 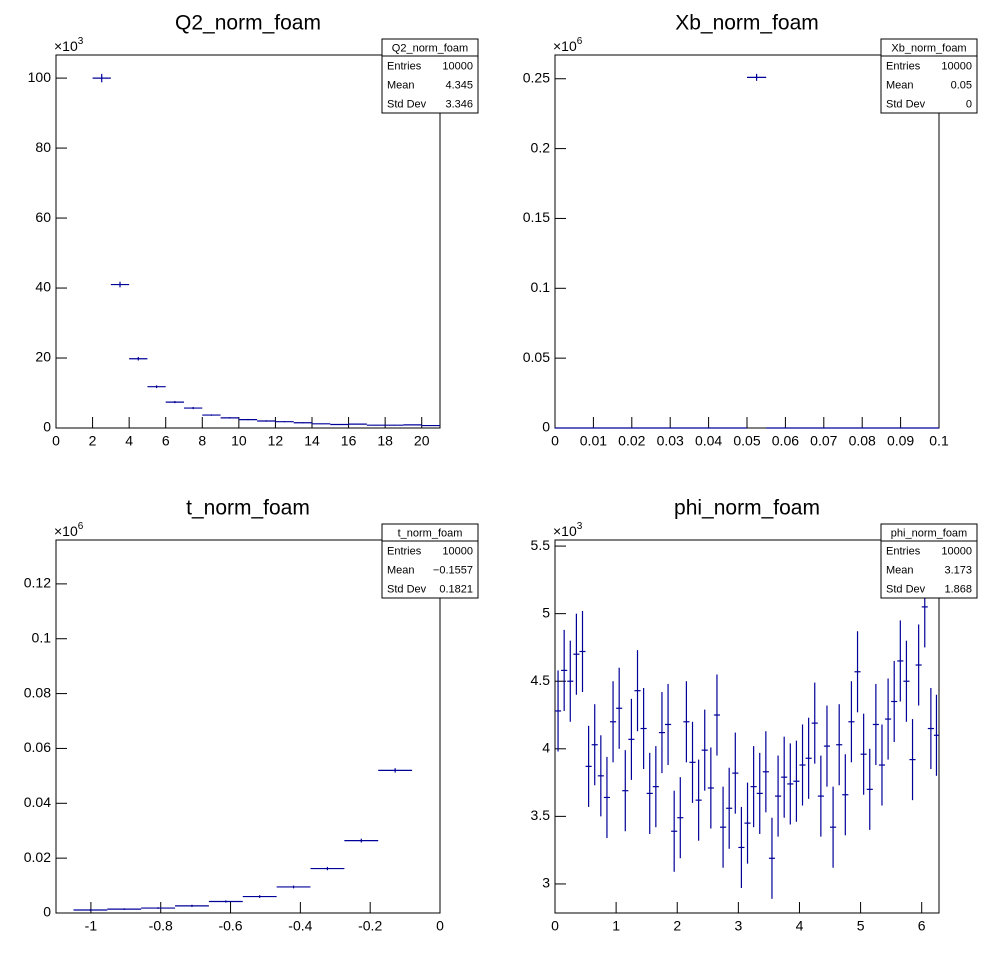 I want to click on stats-title: phi_norm_foam, so click(x=929, y=533).